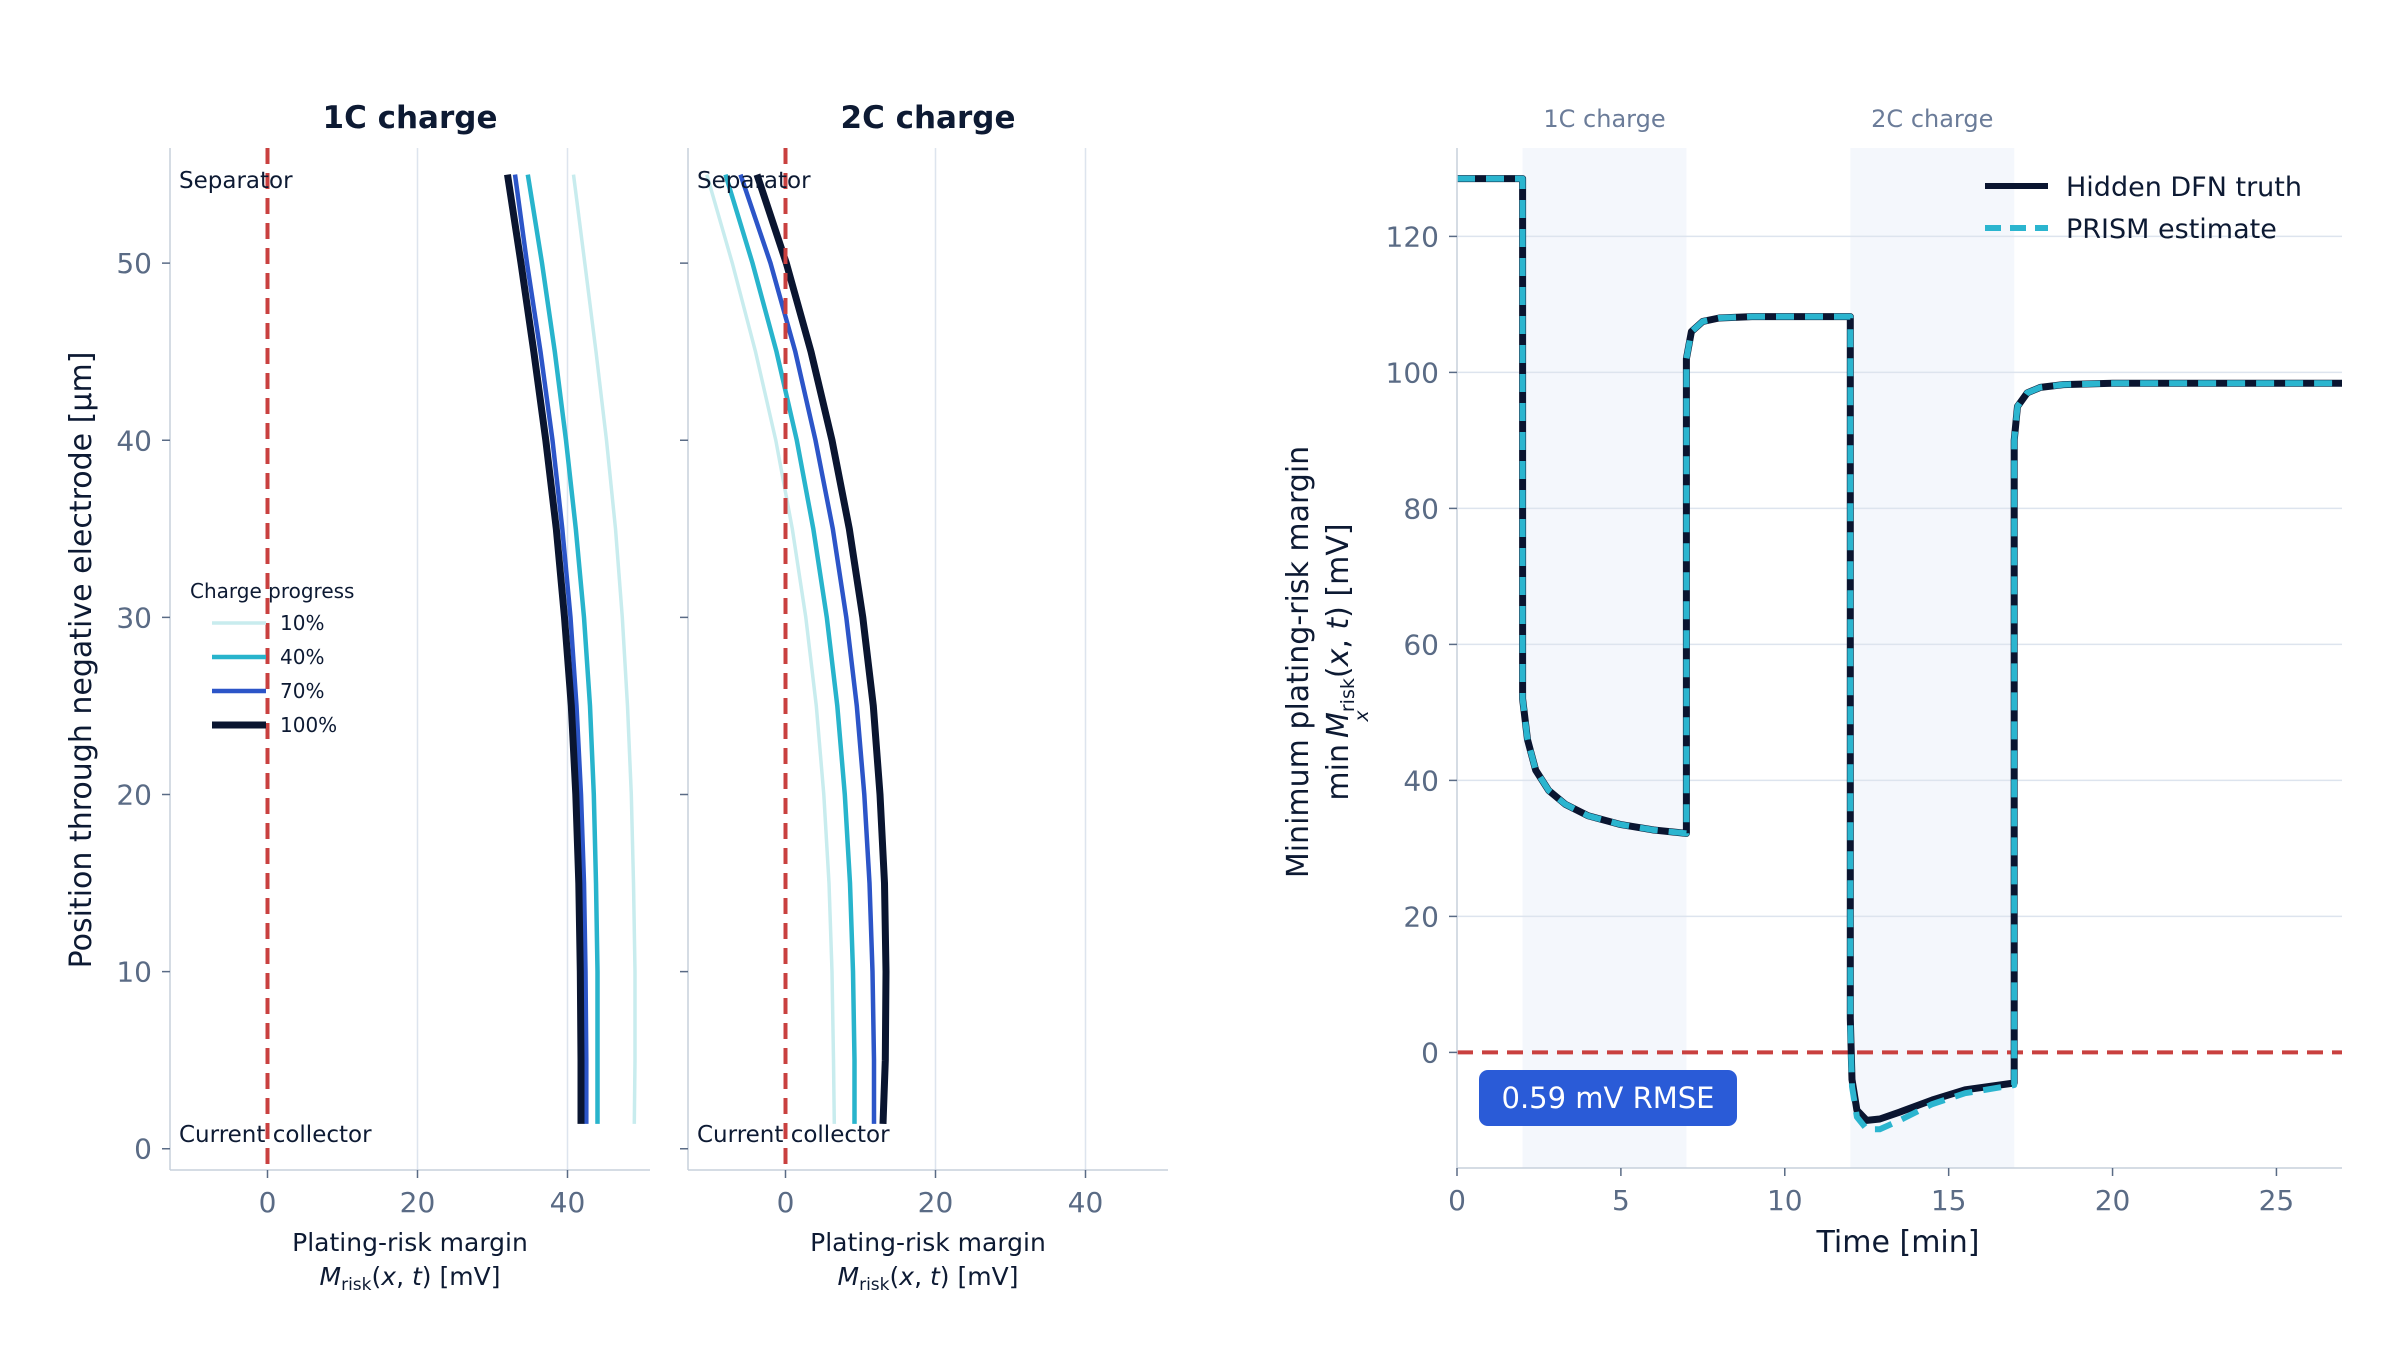 The image size is (2400, 1350). What do you see at coordinates (928, 118) in the screenshot?
I see `p2-title: 2C charge` at bounding box center [928, 118].